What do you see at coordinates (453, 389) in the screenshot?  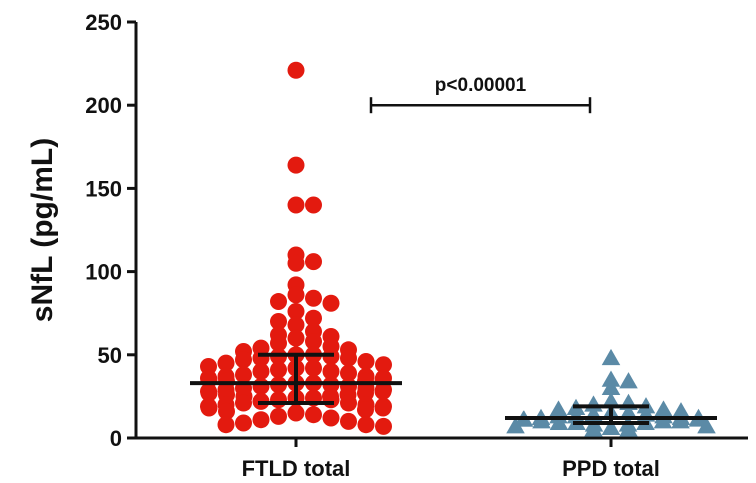 I see `summary-layer` at bounding box center [453, 389].